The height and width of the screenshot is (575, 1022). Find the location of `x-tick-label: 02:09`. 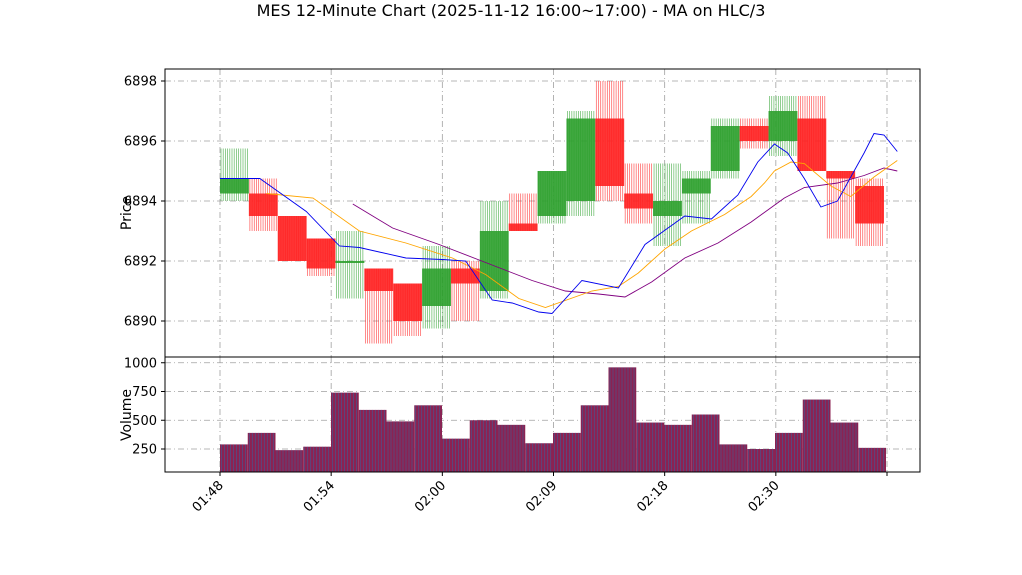

x-tick-label: 02:09 is located at coordinates (541, 496).